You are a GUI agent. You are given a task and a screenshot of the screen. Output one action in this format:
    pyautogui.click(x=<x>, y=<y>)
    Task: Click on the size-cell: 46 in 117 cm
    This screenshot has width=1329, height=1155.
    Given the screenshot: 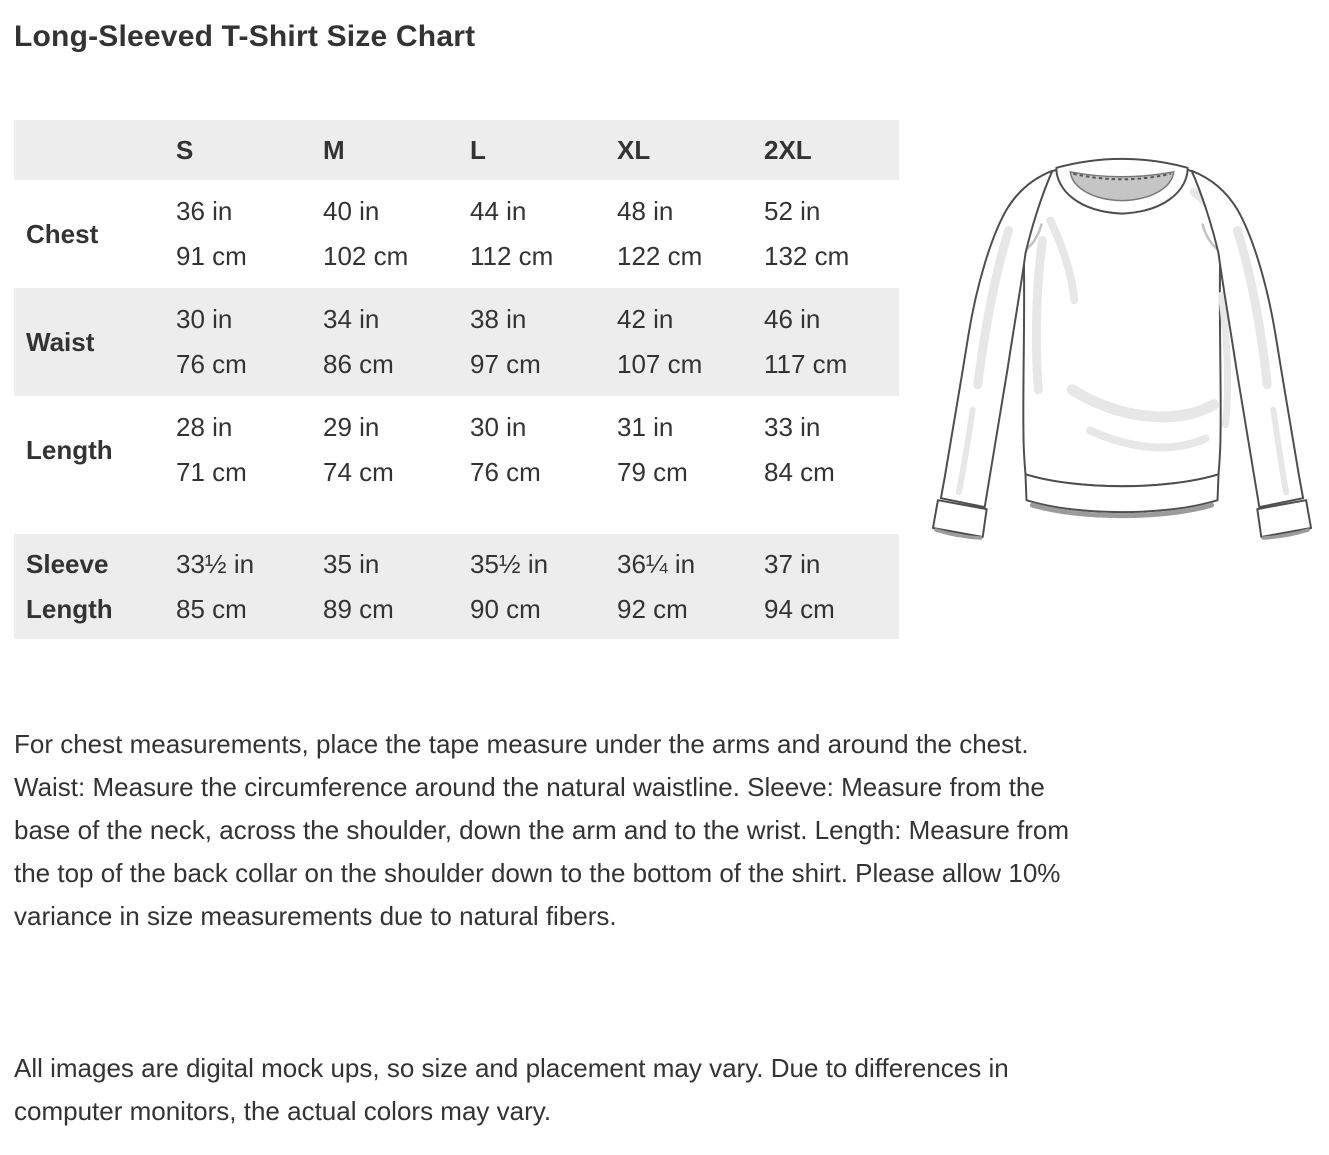 What is the action you would take?
    pyautogui.click(x=806, y=341)
    